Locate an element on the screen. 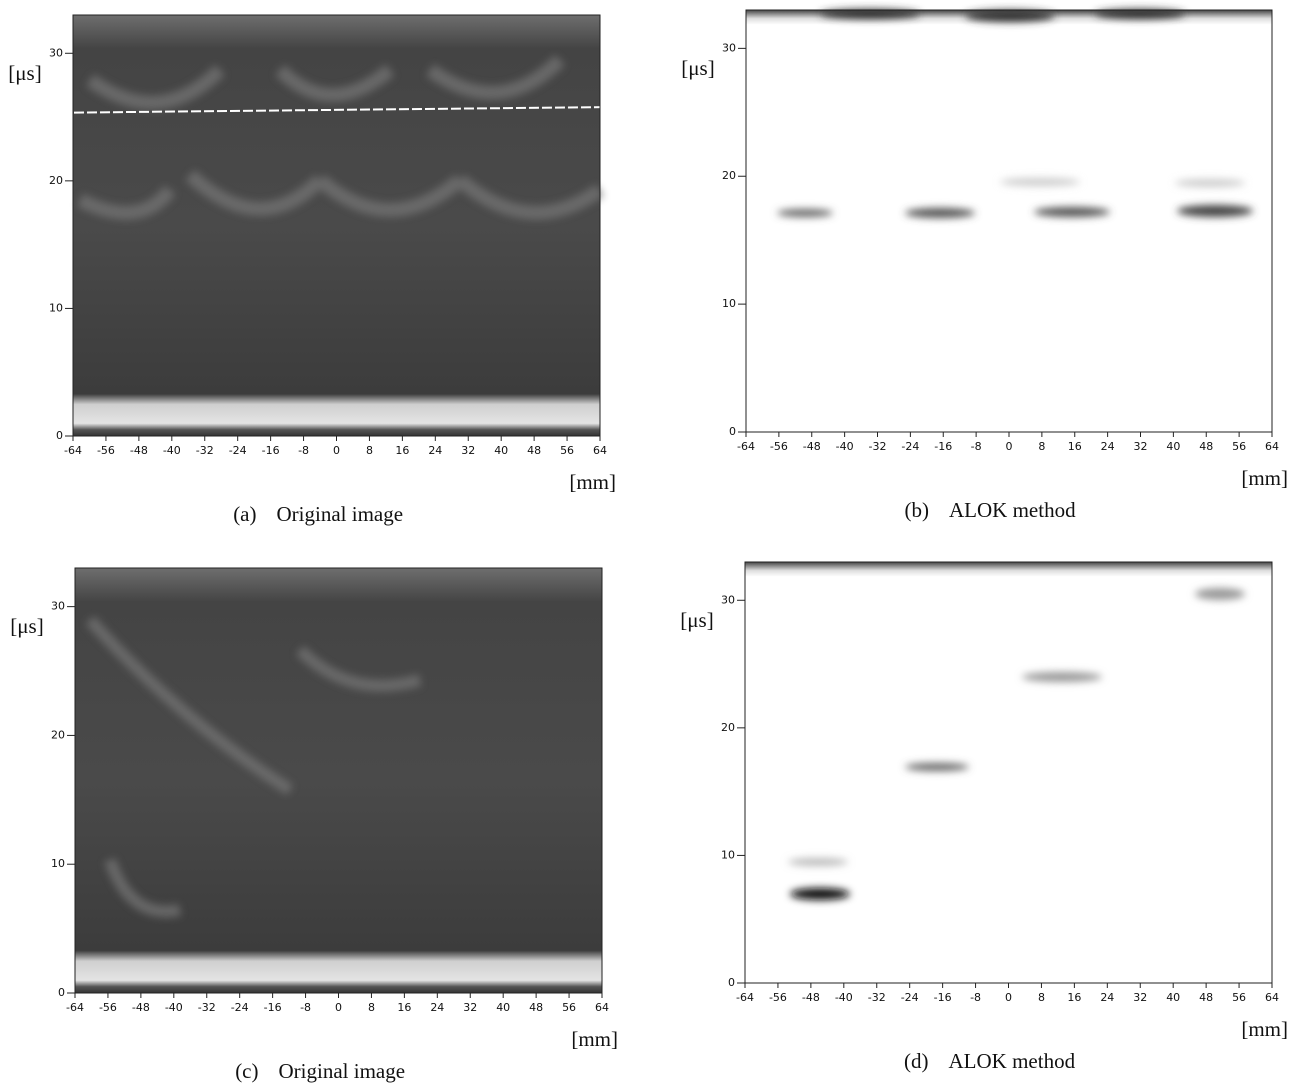  panel-label: (a) is located at coordinates (244, 514).